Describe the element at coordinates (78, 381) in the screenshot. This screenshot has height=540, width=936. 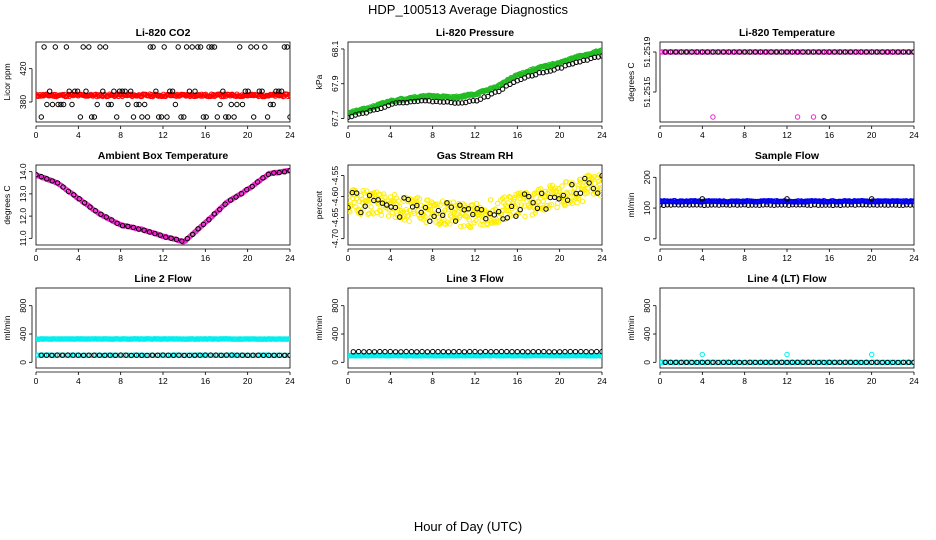
I see `x-tick-label: 4` at that location.